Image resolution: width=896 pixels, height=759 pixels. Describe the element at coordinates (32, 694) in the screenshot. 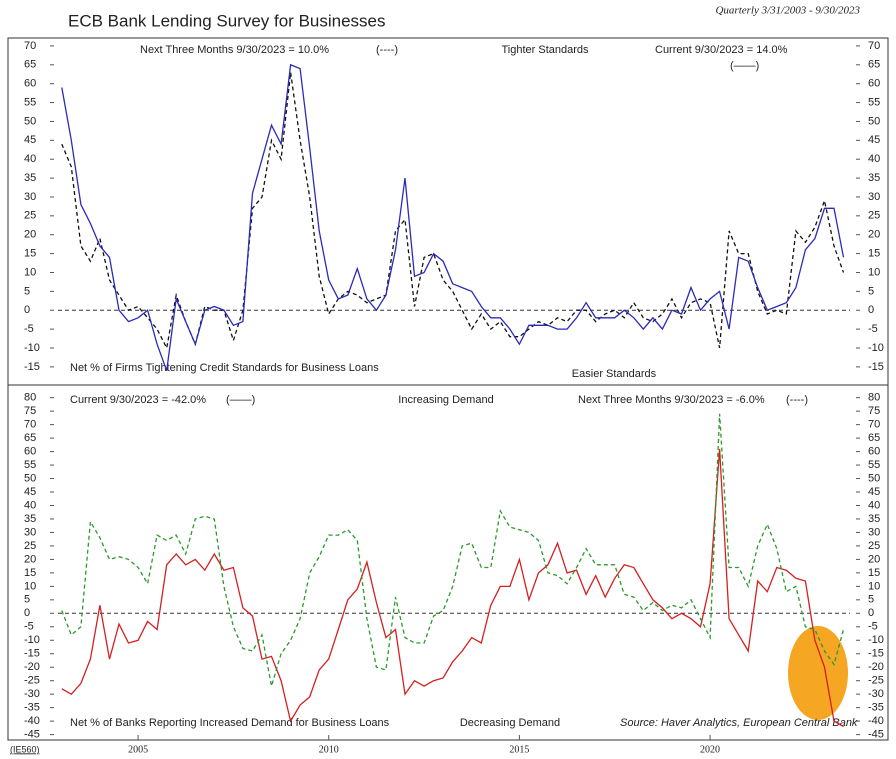

I see `y-tick-label: -30` at that location.